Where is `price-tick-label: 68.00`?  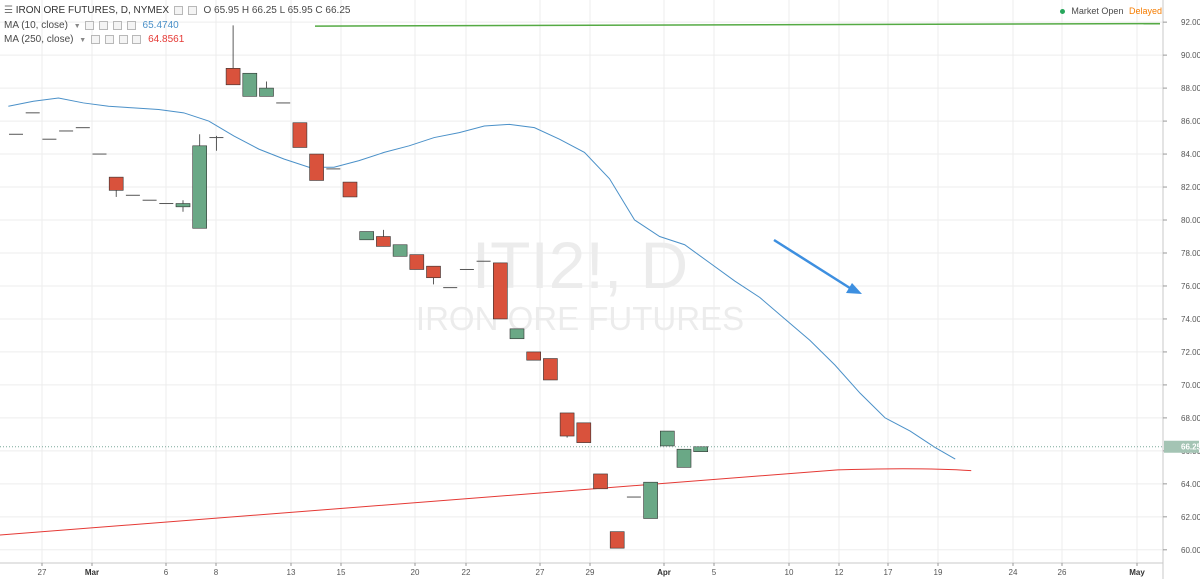 price-tick-label: 68.00 is located at coordinates (1190, 418).